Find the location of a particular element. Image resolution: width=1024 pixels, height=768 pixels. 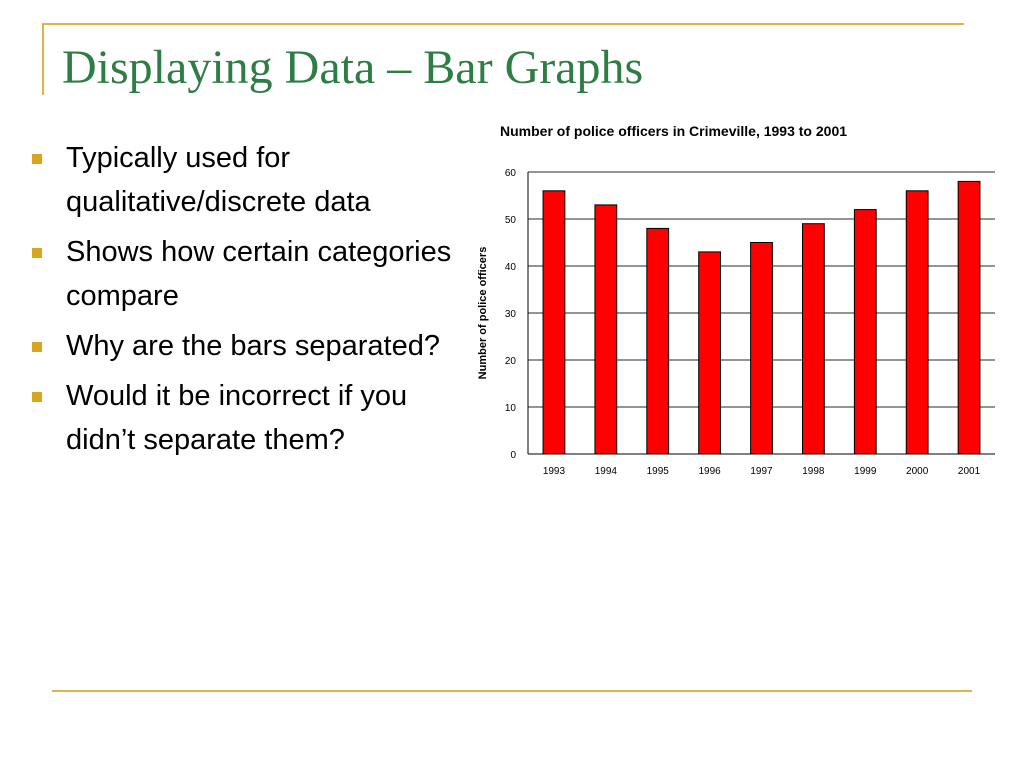

x-tick-label: 2000 is located at coordinates (917, 471).